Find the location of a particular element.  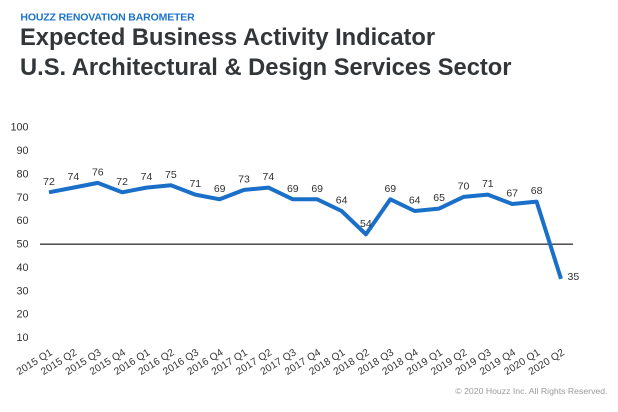

svg-text: 73 is located at coordinates (244, 179).